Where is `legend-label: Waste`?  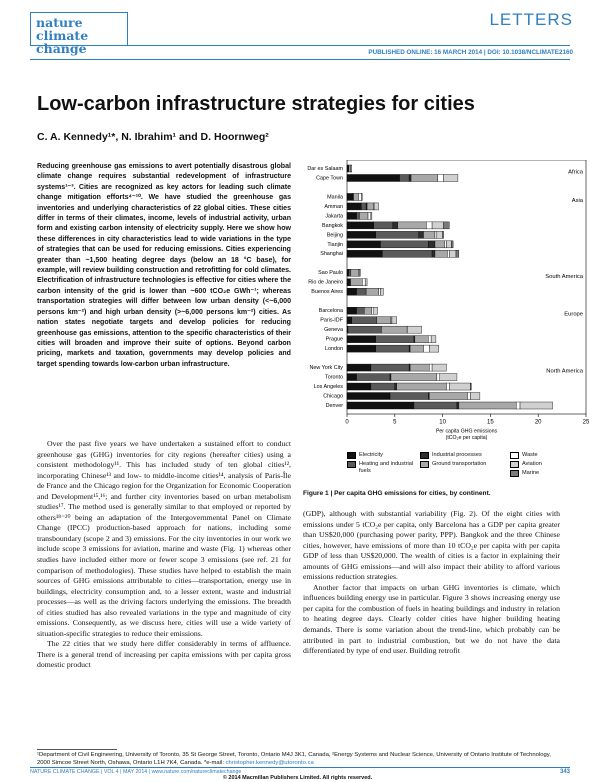 legend-label: Waste is located at coordinates (530, 455).